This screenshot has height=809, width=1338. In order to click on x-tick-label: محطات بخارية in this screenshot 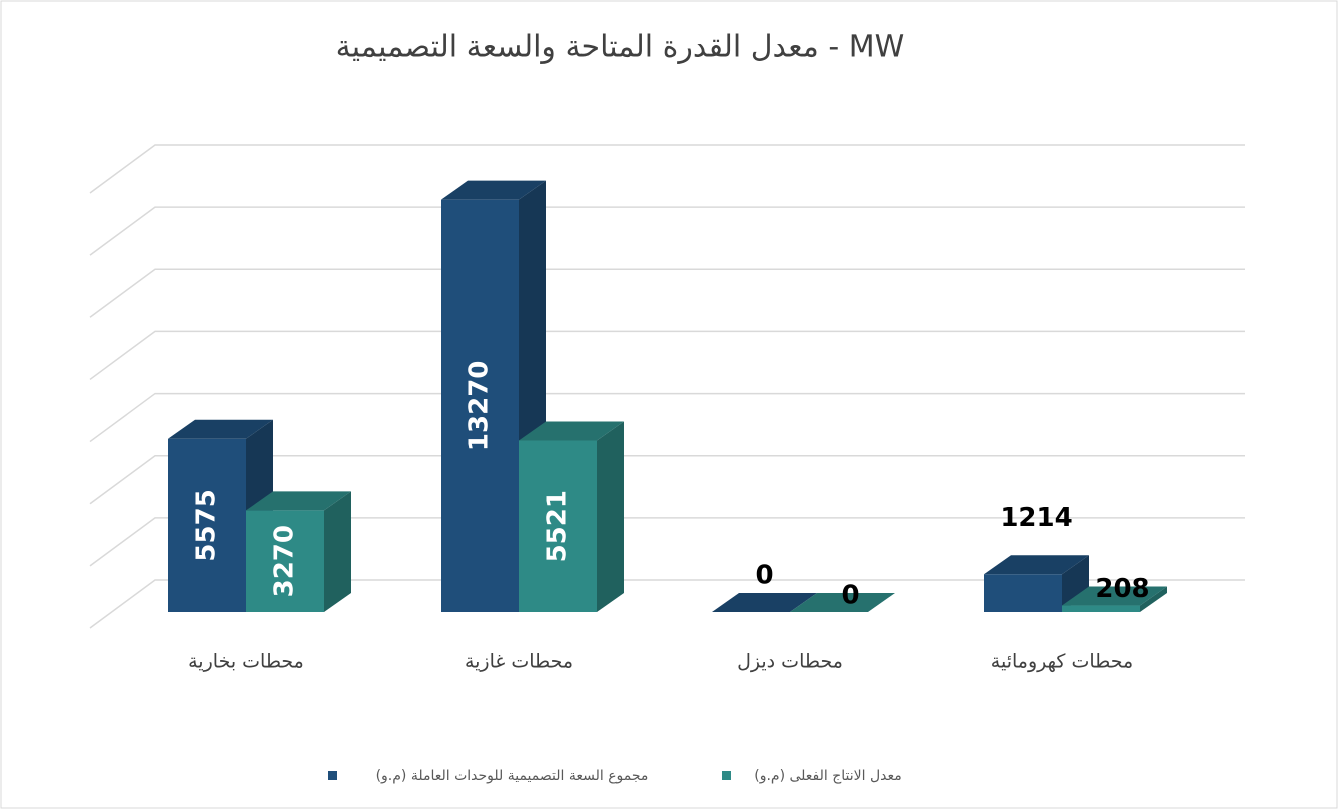, I will do `click(246, 662)`.